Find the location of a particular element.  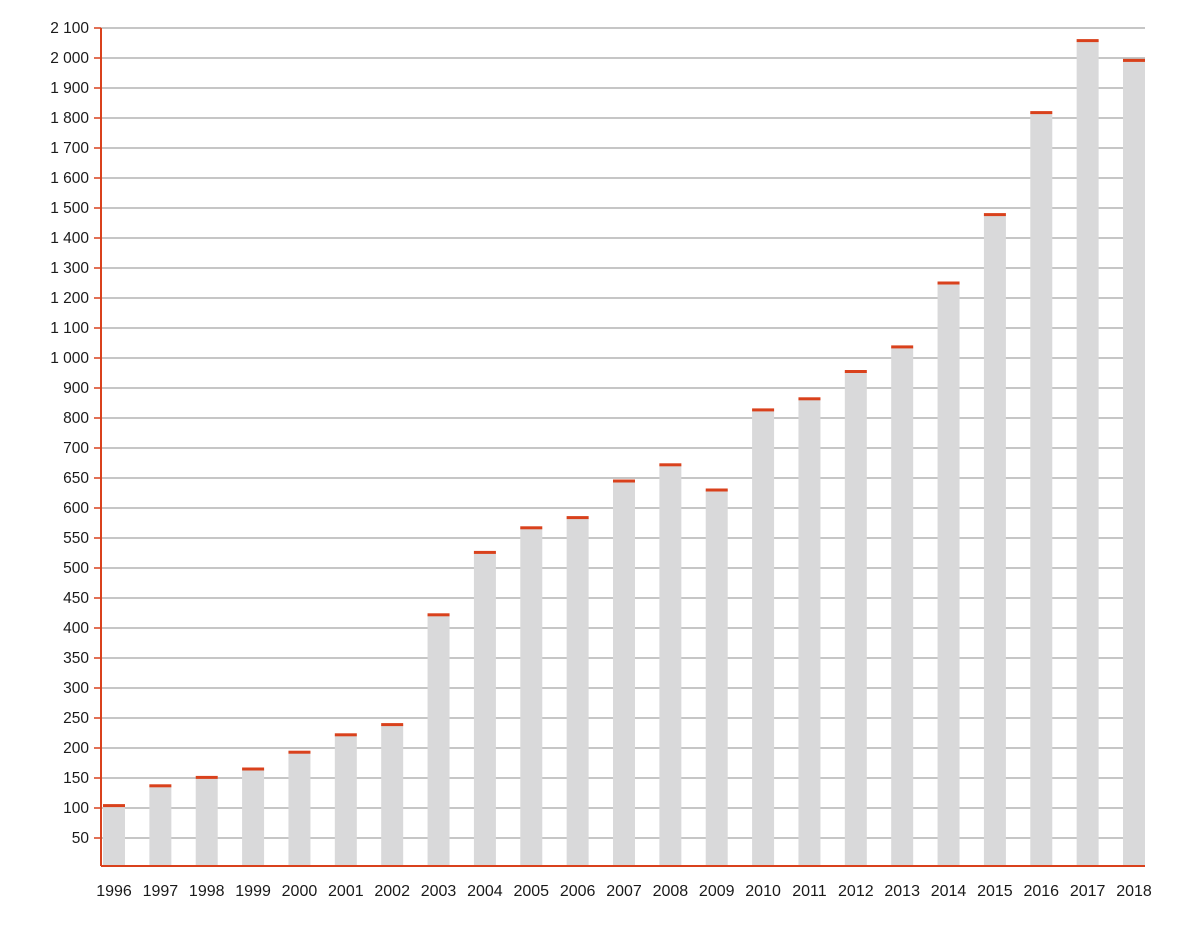

bar-cap-2001 is located at coordinates (345, 735).